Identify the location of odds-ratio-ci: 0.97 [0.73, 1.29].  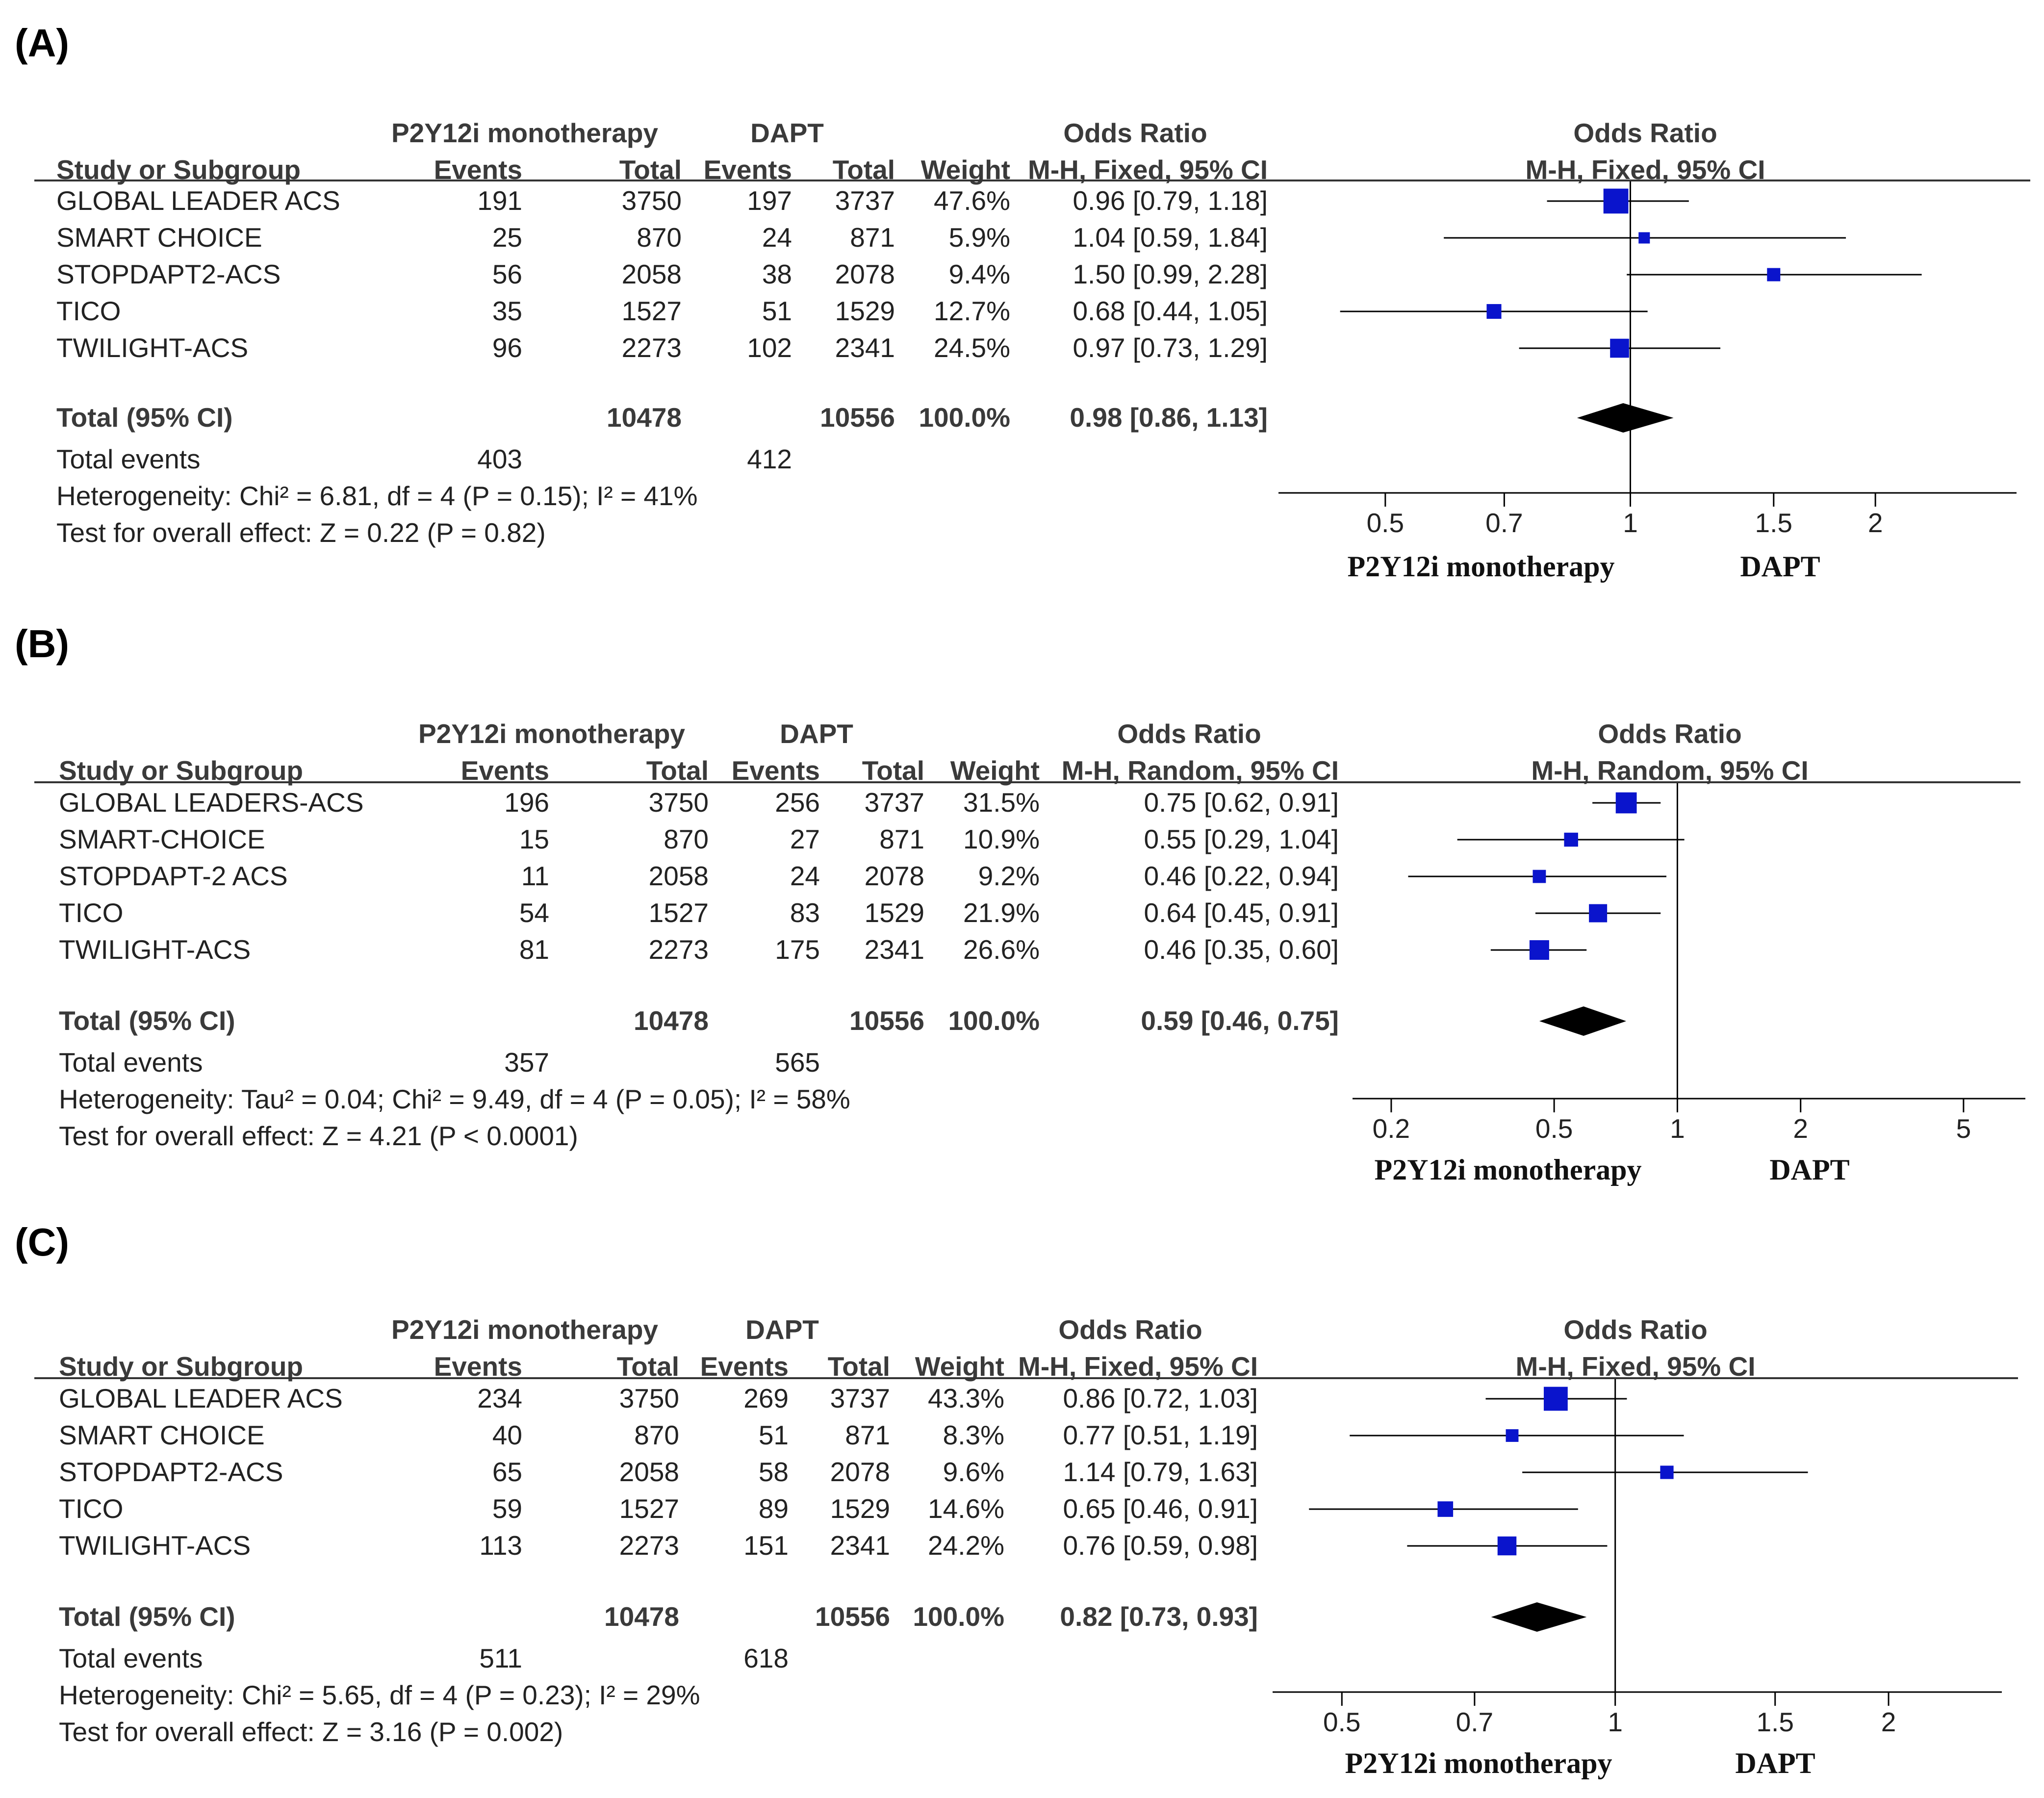
(1171, 348).